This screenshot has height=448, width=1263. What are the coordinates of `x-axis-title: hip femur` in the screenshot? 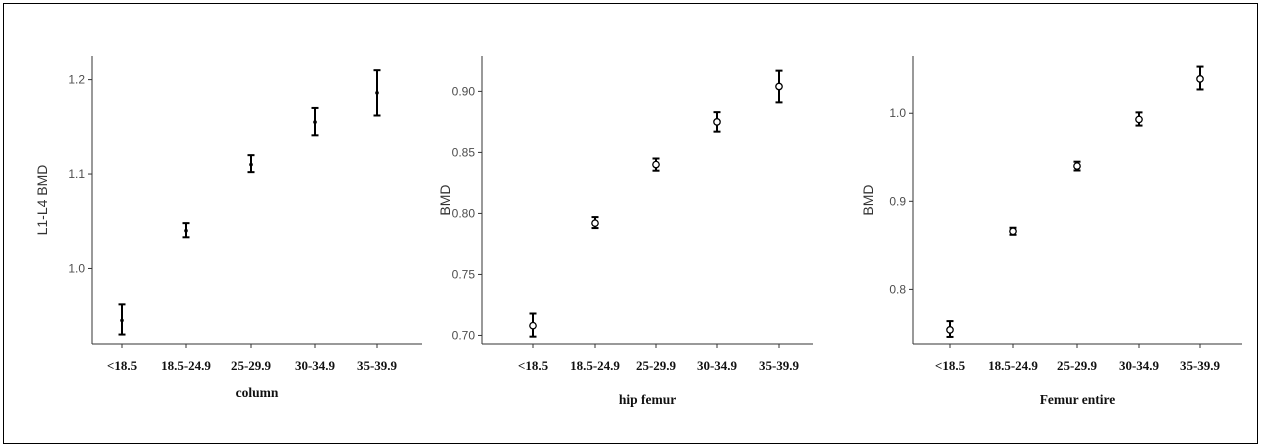 It's located at (647, 399).